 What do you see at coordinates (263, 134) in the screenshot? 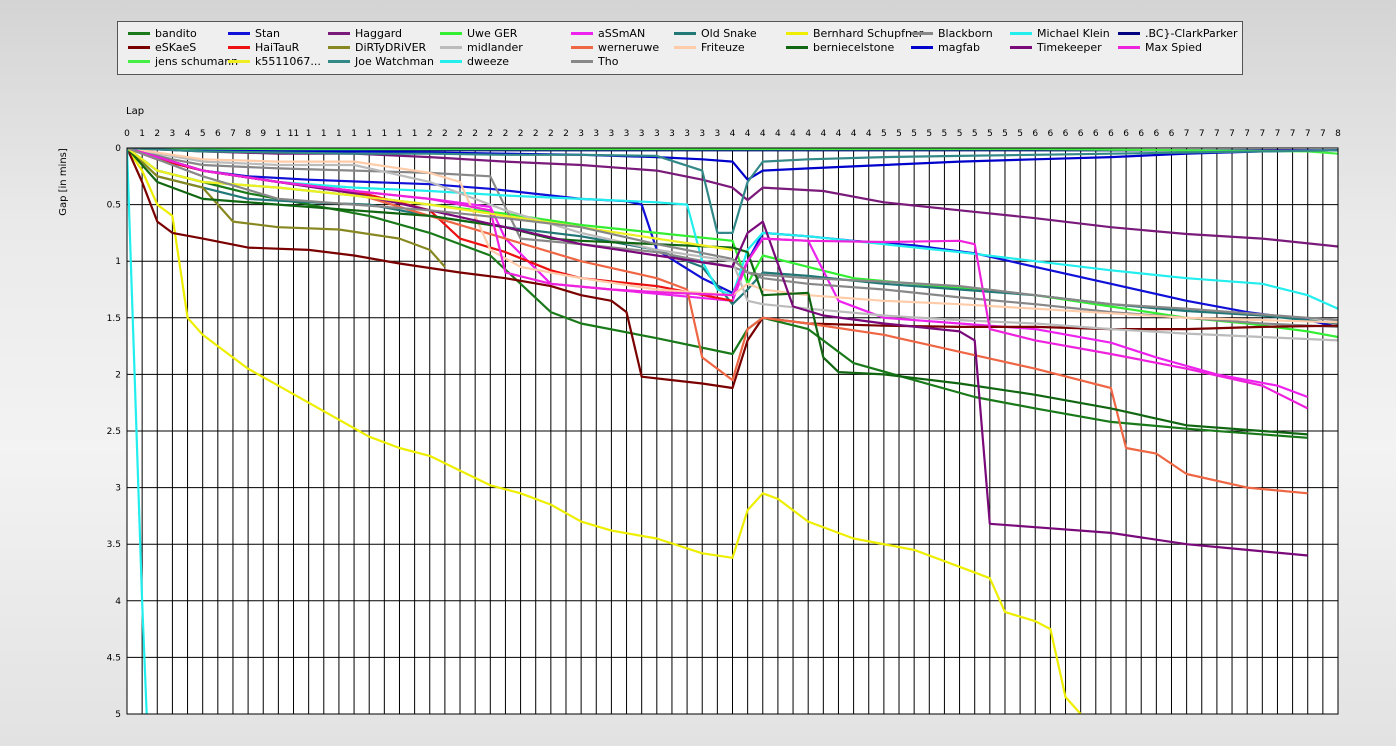
I see `x-tick-label: 9` at bounding box center [263, 134].